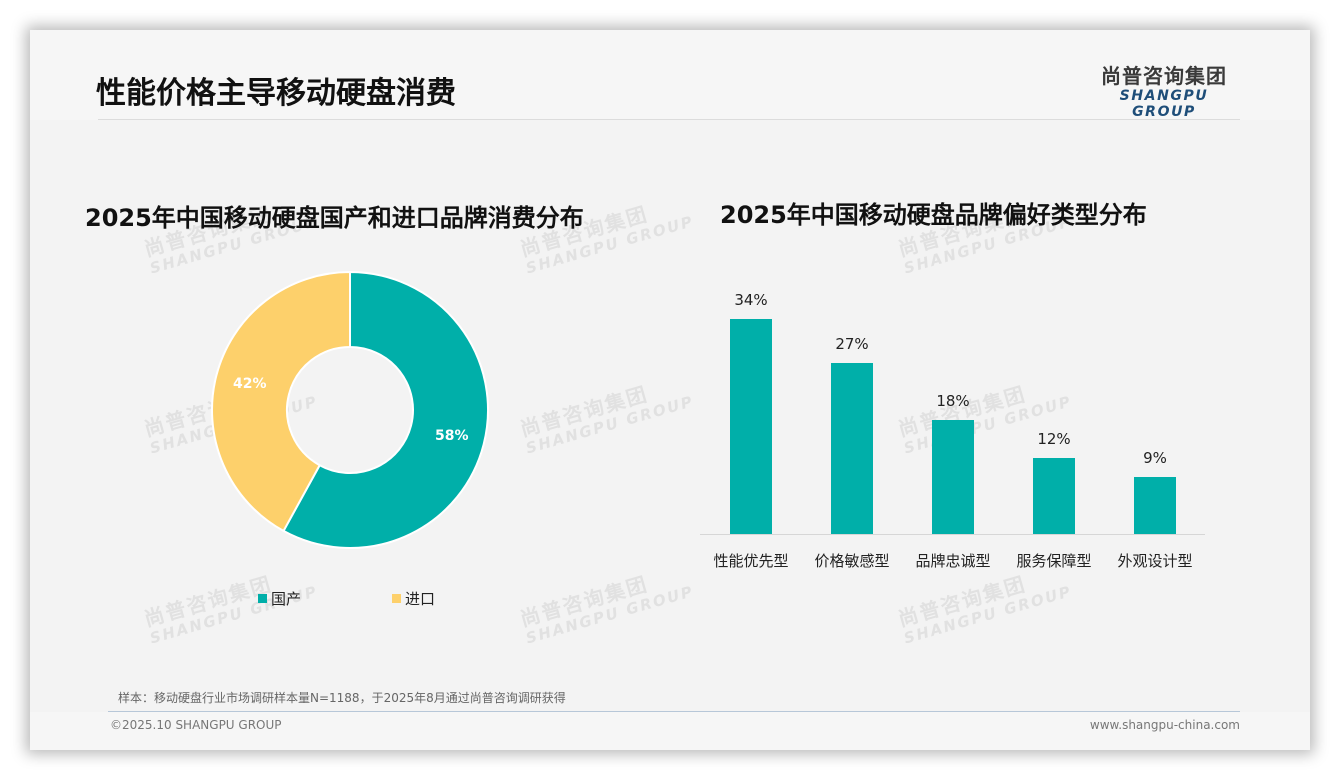 The width and height of the screenshot is (1340, 780). I want to click on legend-swatch-teal, so click(262, 598).